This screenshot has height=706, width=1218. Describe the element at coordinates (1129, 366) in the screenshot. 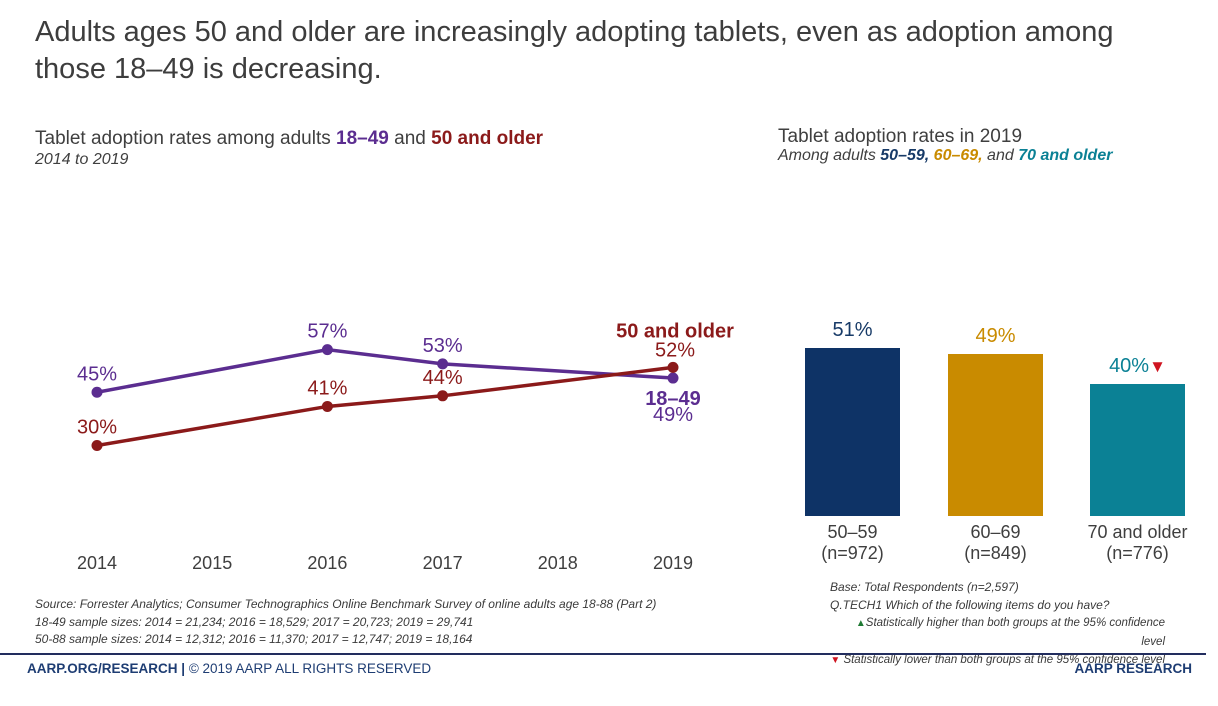

I see `bar-value-text: 40%` at that location.